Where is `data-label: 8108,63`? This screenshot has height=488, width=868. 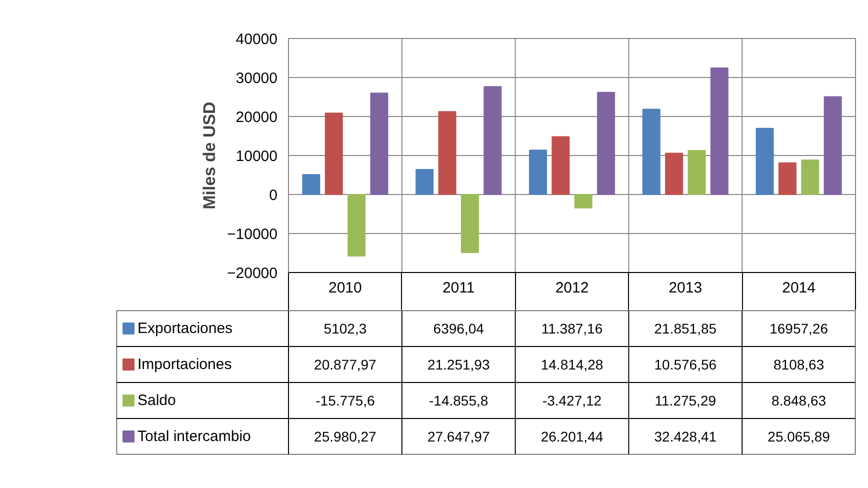 data-label: 8108,63 is located at coordinates (798, 364).